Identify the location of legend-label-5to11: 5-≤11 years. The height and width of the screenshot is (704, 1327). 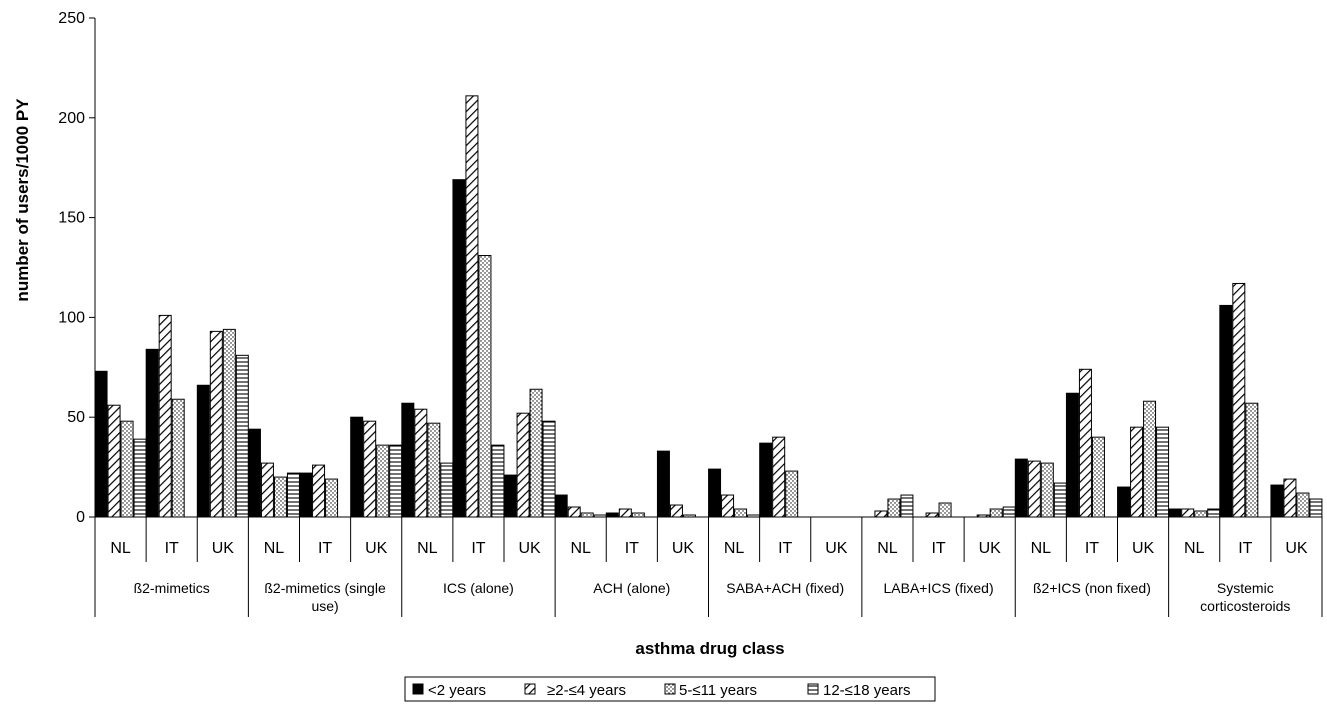
(718, 690).